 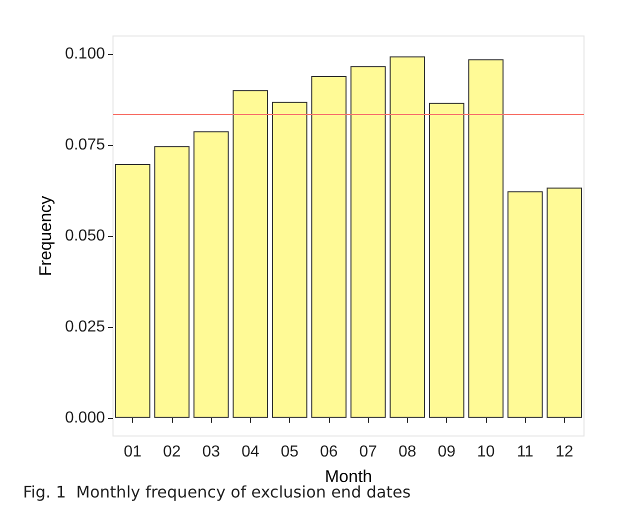 I want to click on y-tick-label: 0.050, so click(x=85, y=236).